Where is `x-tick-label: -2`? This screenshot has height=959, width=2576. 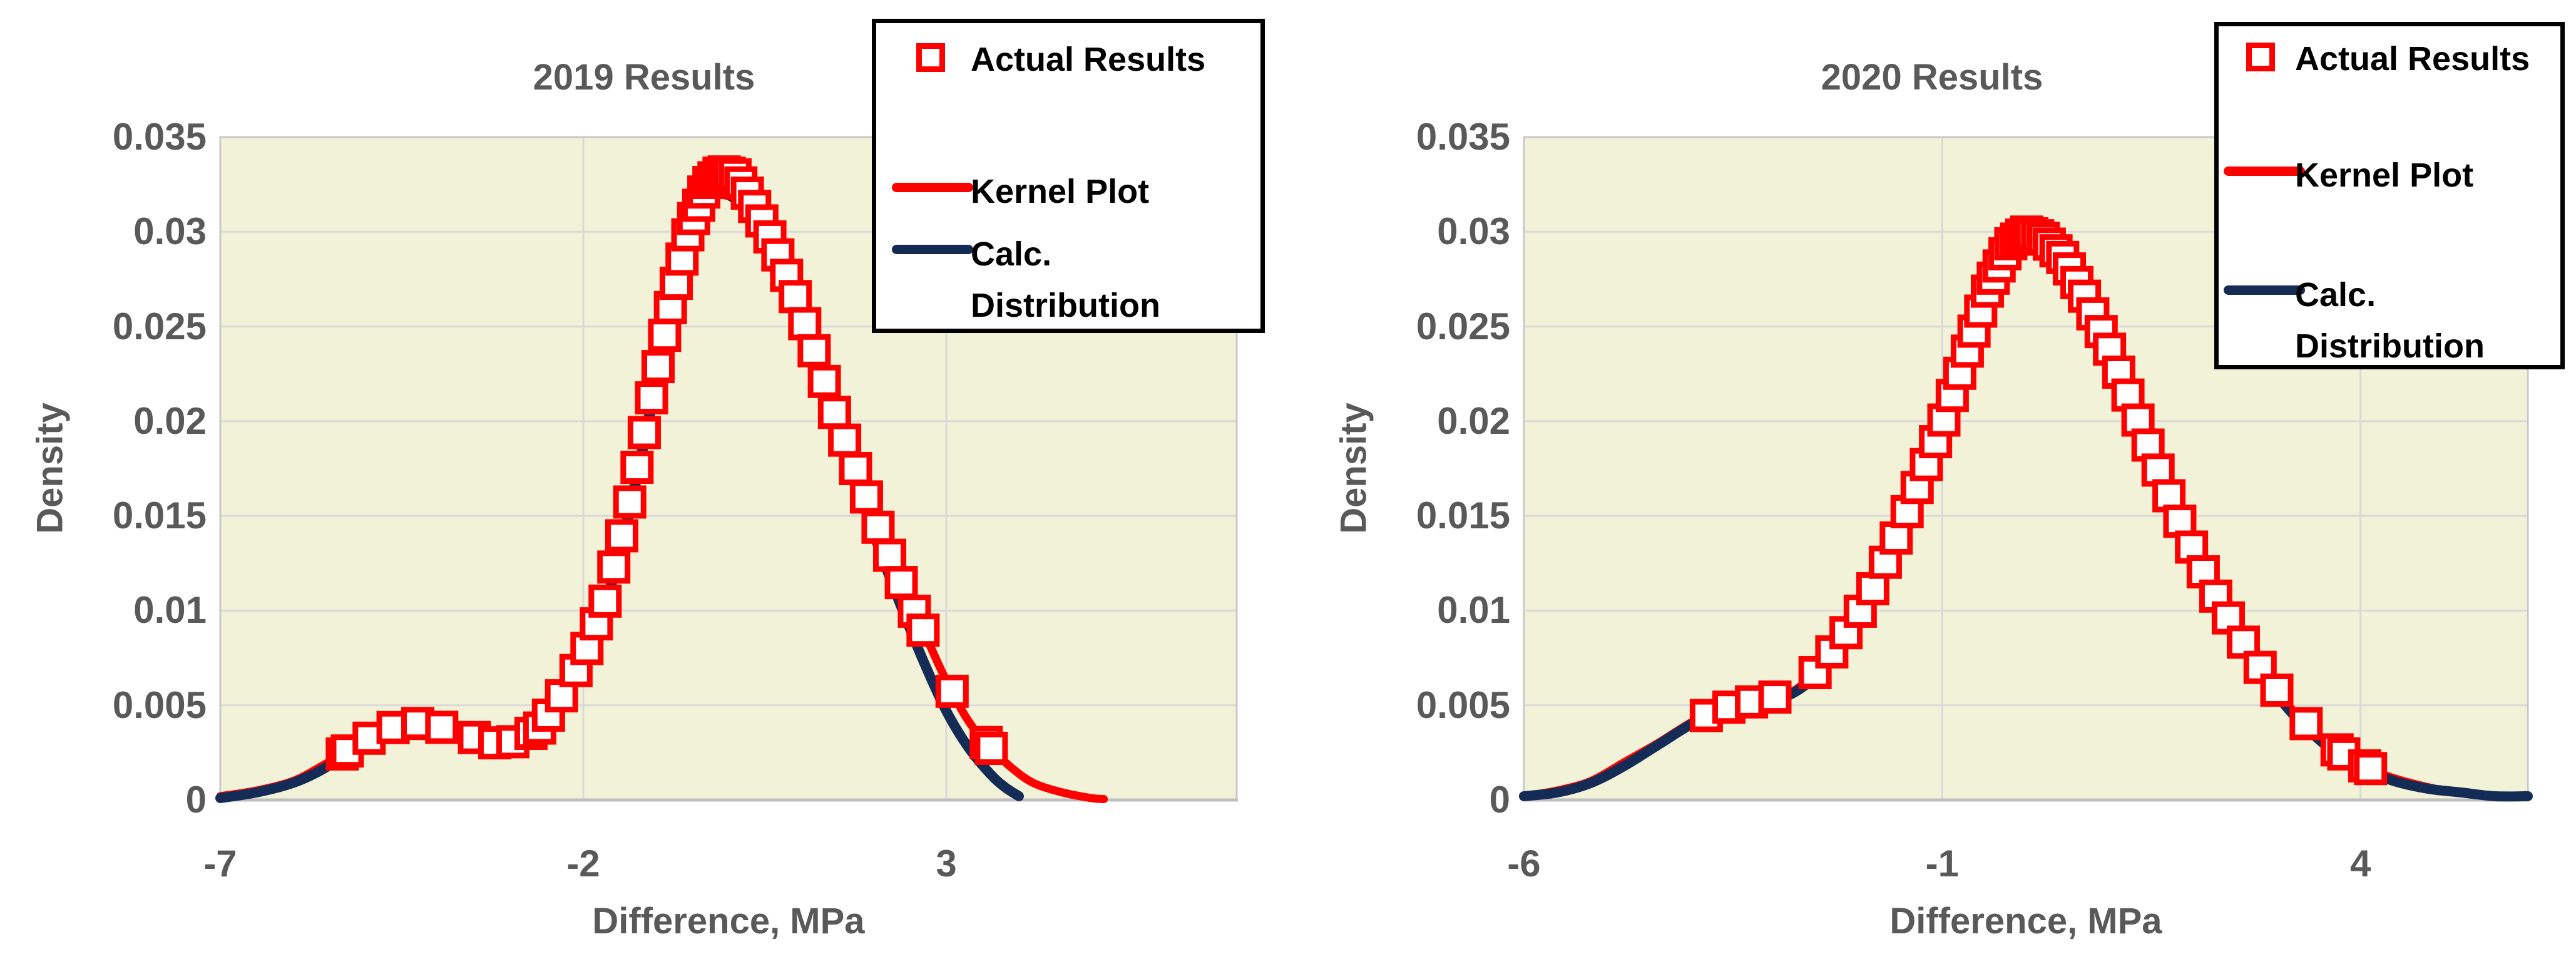 x-tick-label: -2 is located at coordinates (583, 864).